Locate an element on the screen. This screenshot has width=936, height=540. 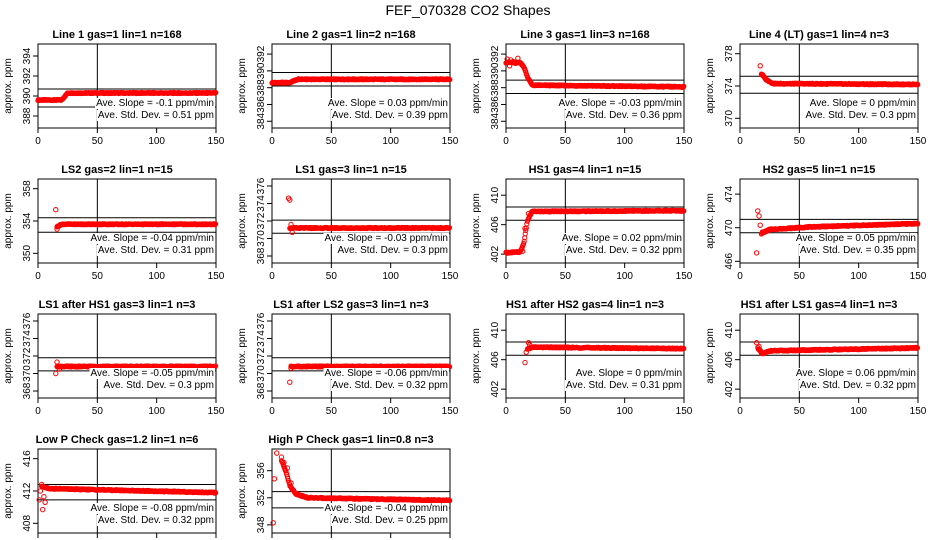
slope-annotation: Ave. Slope = -0.1 ppm/min is located at coordinates (155, 103).